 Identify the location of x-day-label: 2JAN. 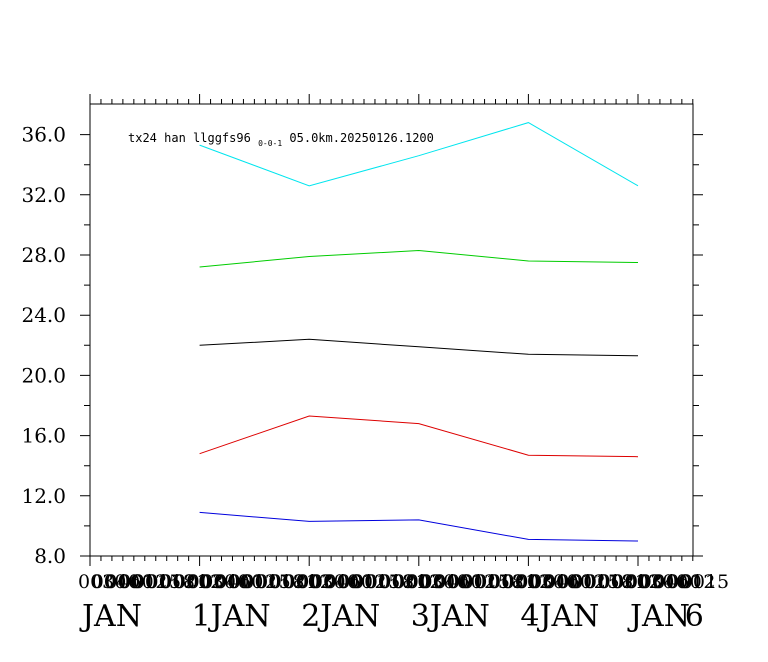
(340, 616).